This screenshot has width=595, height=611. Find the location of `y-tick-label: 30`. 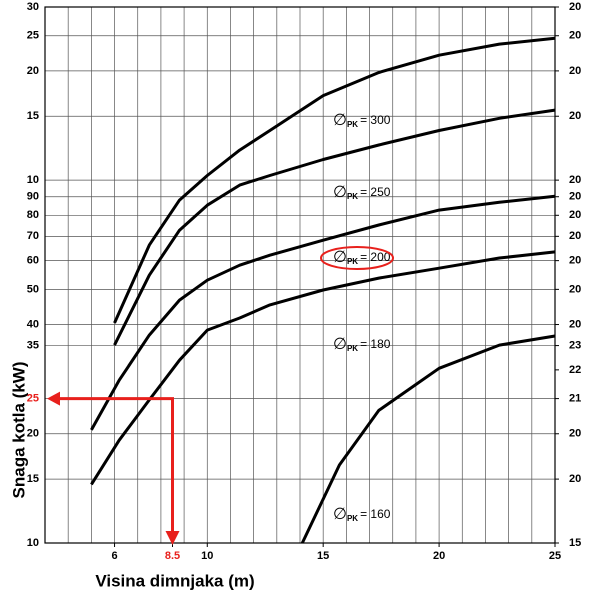

y-tick-label: 30 is located at coordinates (33, 7).